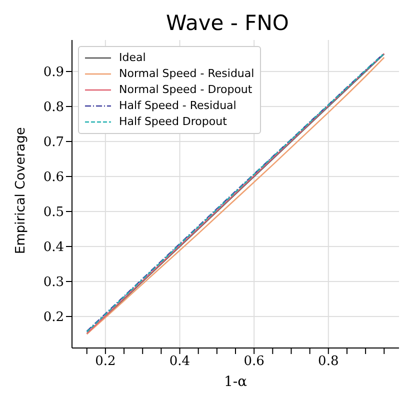  Describe the element at coordinates (179, 362) in the screenshot. I see `x-tick-label: 0.4` at that location.